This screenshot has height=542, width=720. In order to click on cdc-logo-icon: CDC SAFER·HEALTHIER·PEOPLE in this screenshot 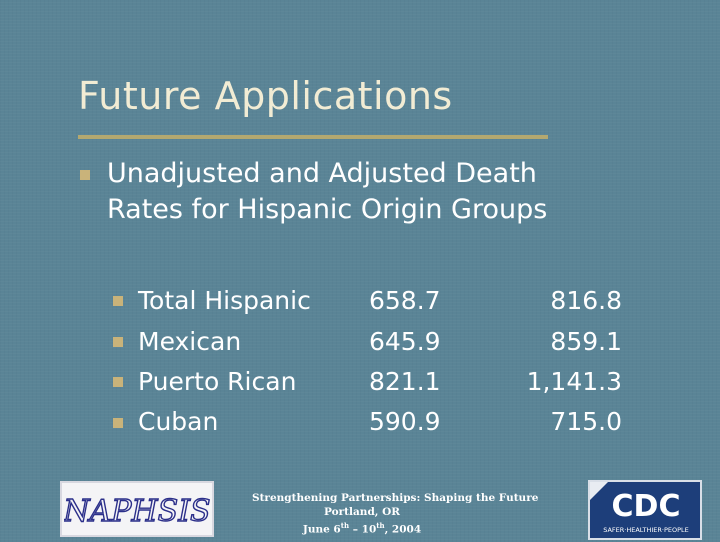, I will do `click(645, 510)`.